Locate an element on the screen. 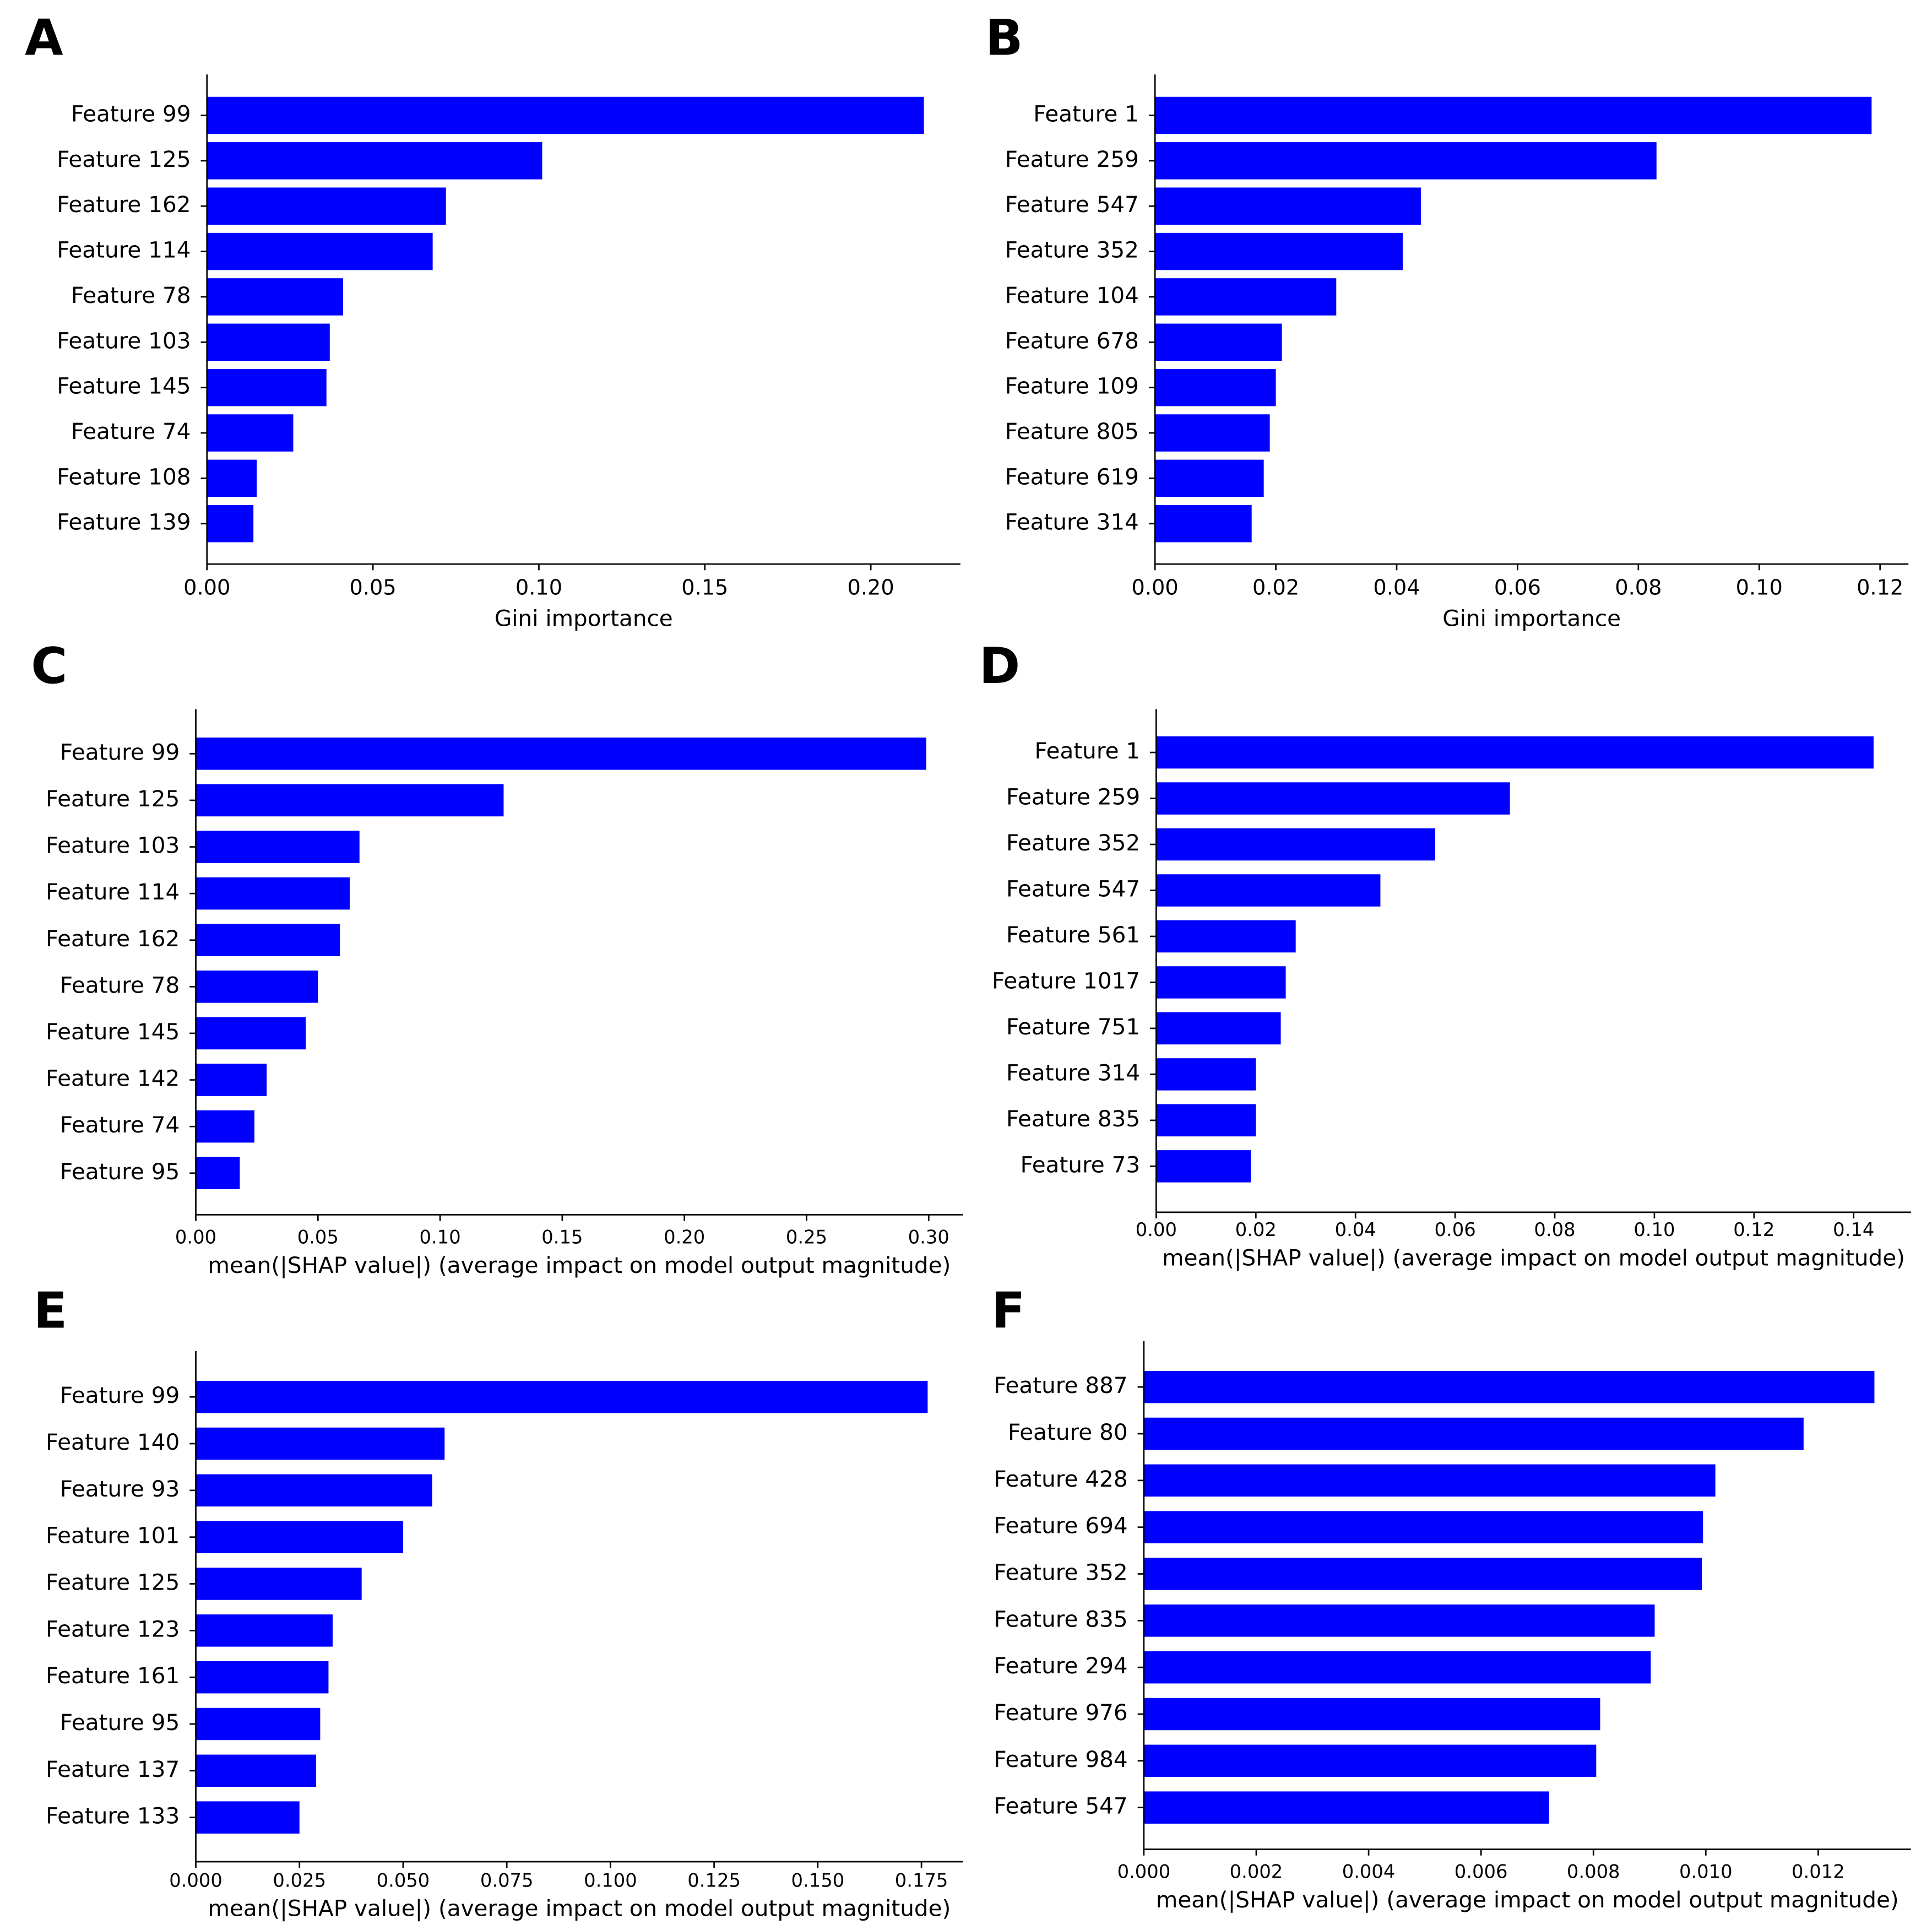 The height and width of the screenshot is (1930, 1932). y-tick-label: Feature 73 is located at coordinates (1080, 1164).